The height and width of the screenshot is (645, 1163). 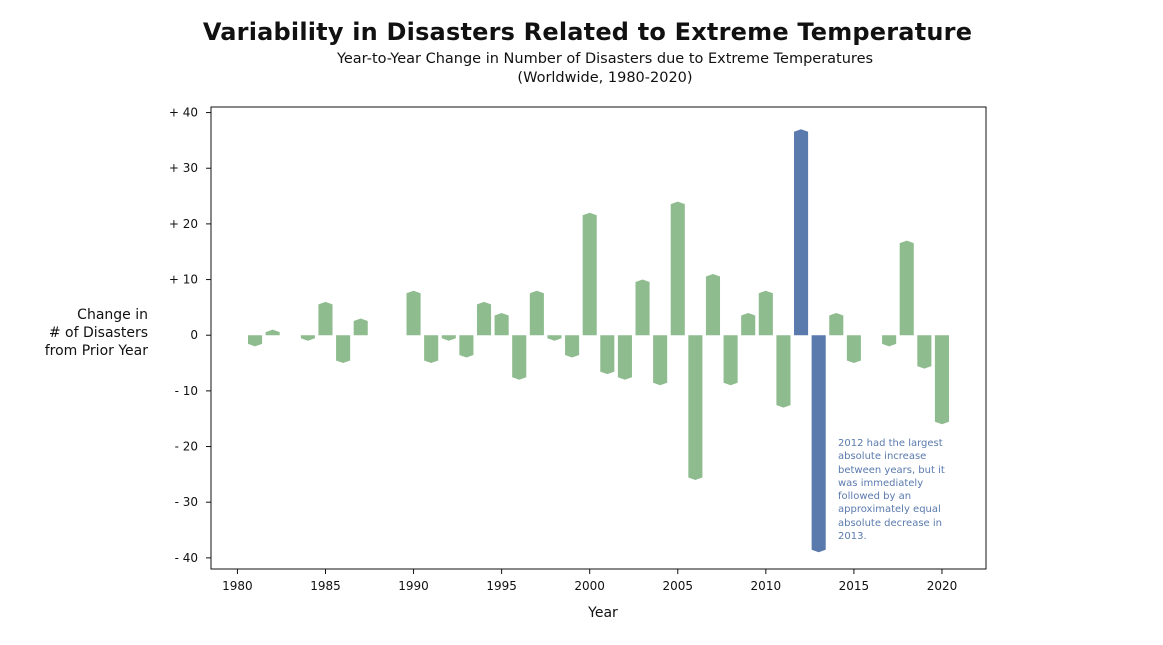 I want to click on bar-1995, so click(x=501, y=324).